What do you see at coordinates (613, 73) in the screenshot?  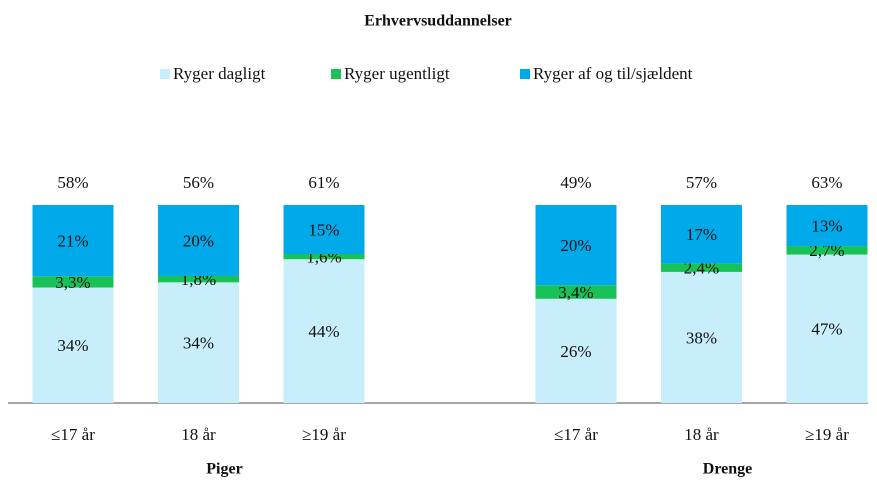 I see `legend-label: Ryger af og til/sjældent` at bounding box center [613, 73].